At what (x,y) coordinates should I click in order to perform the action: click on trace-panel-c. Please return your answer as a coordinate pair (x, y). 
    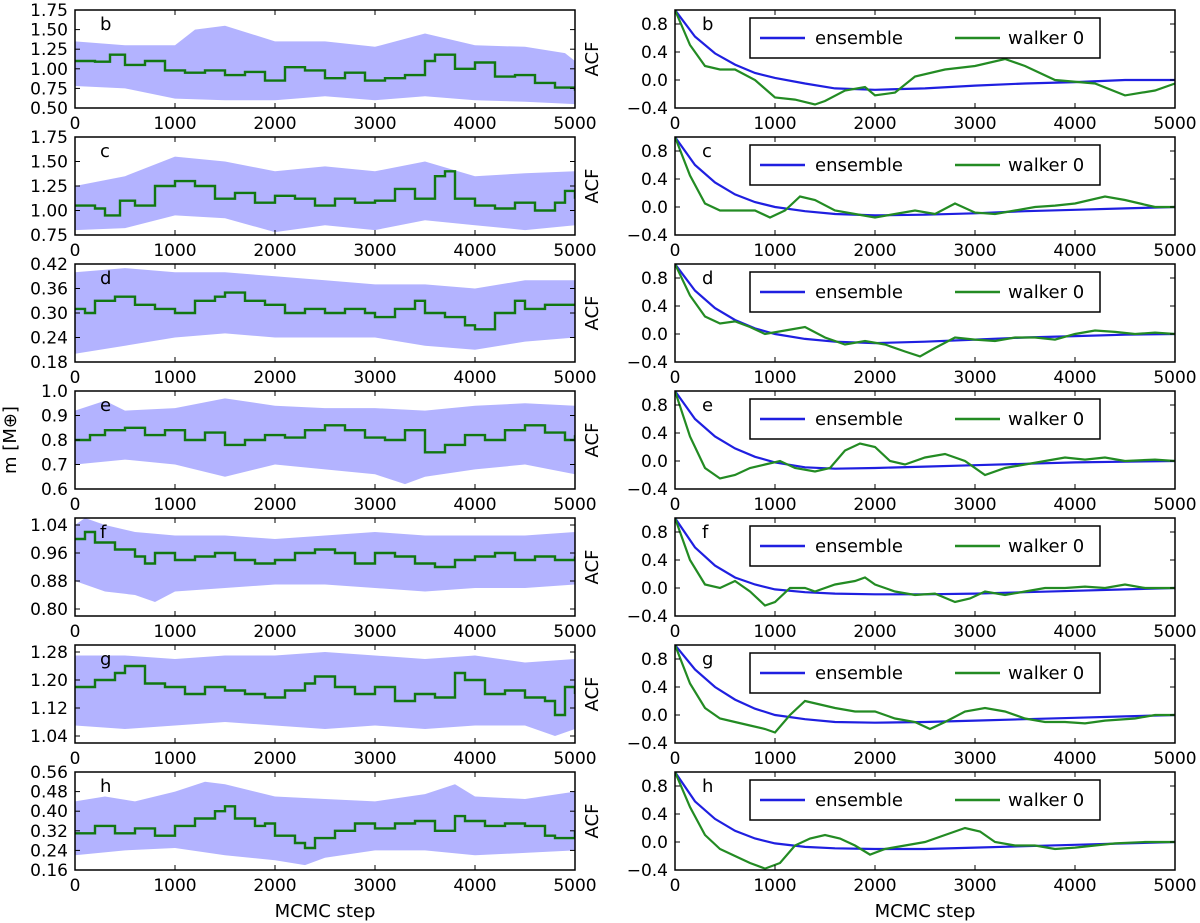
    Looking at the image, I should click on (325, 194).